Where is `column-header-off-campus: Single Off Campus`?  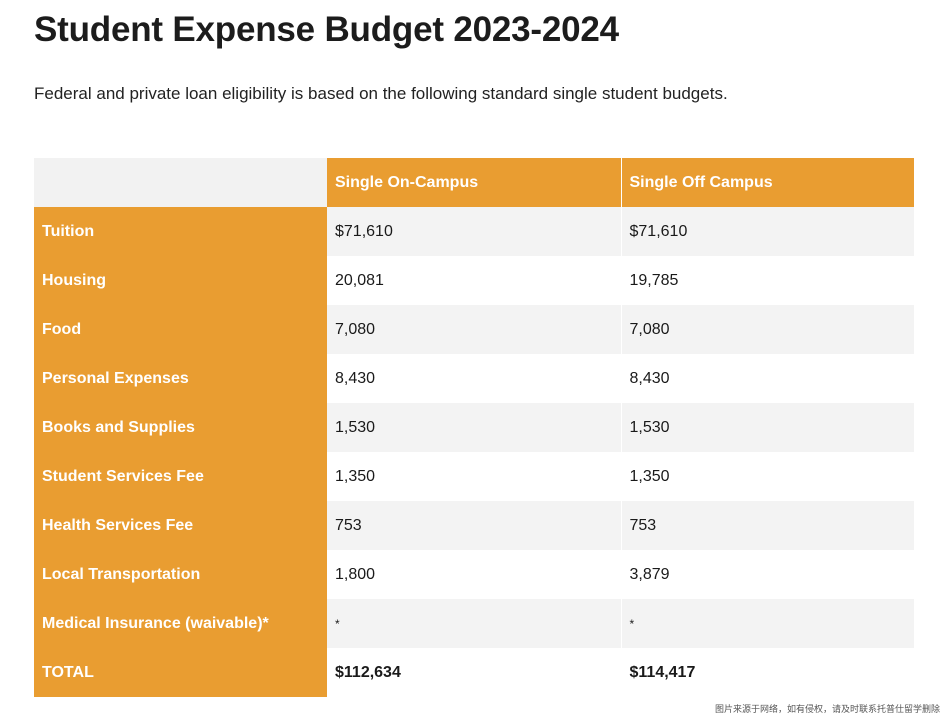
column-header-off-campus: Single Off Campus is located at coordinates (767, 182).